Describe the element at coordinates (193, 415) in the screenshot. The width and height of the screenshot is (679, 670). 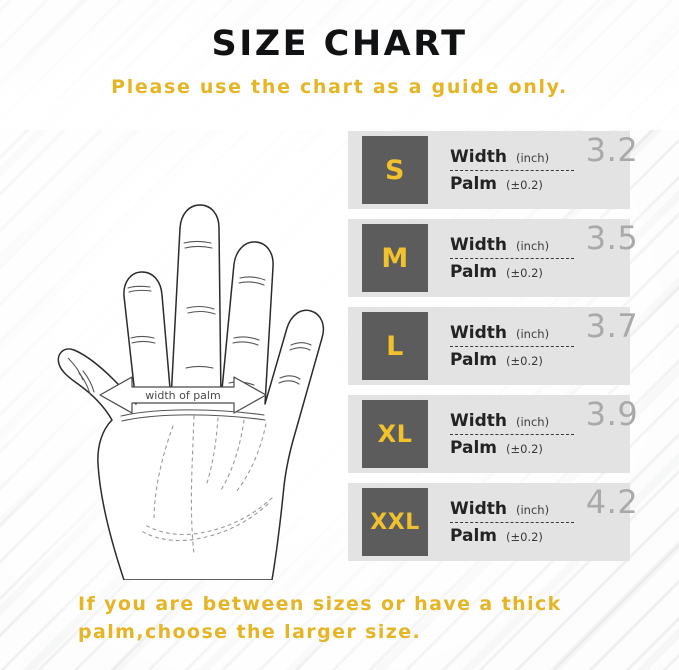
I see `knuckle-line` at that location.